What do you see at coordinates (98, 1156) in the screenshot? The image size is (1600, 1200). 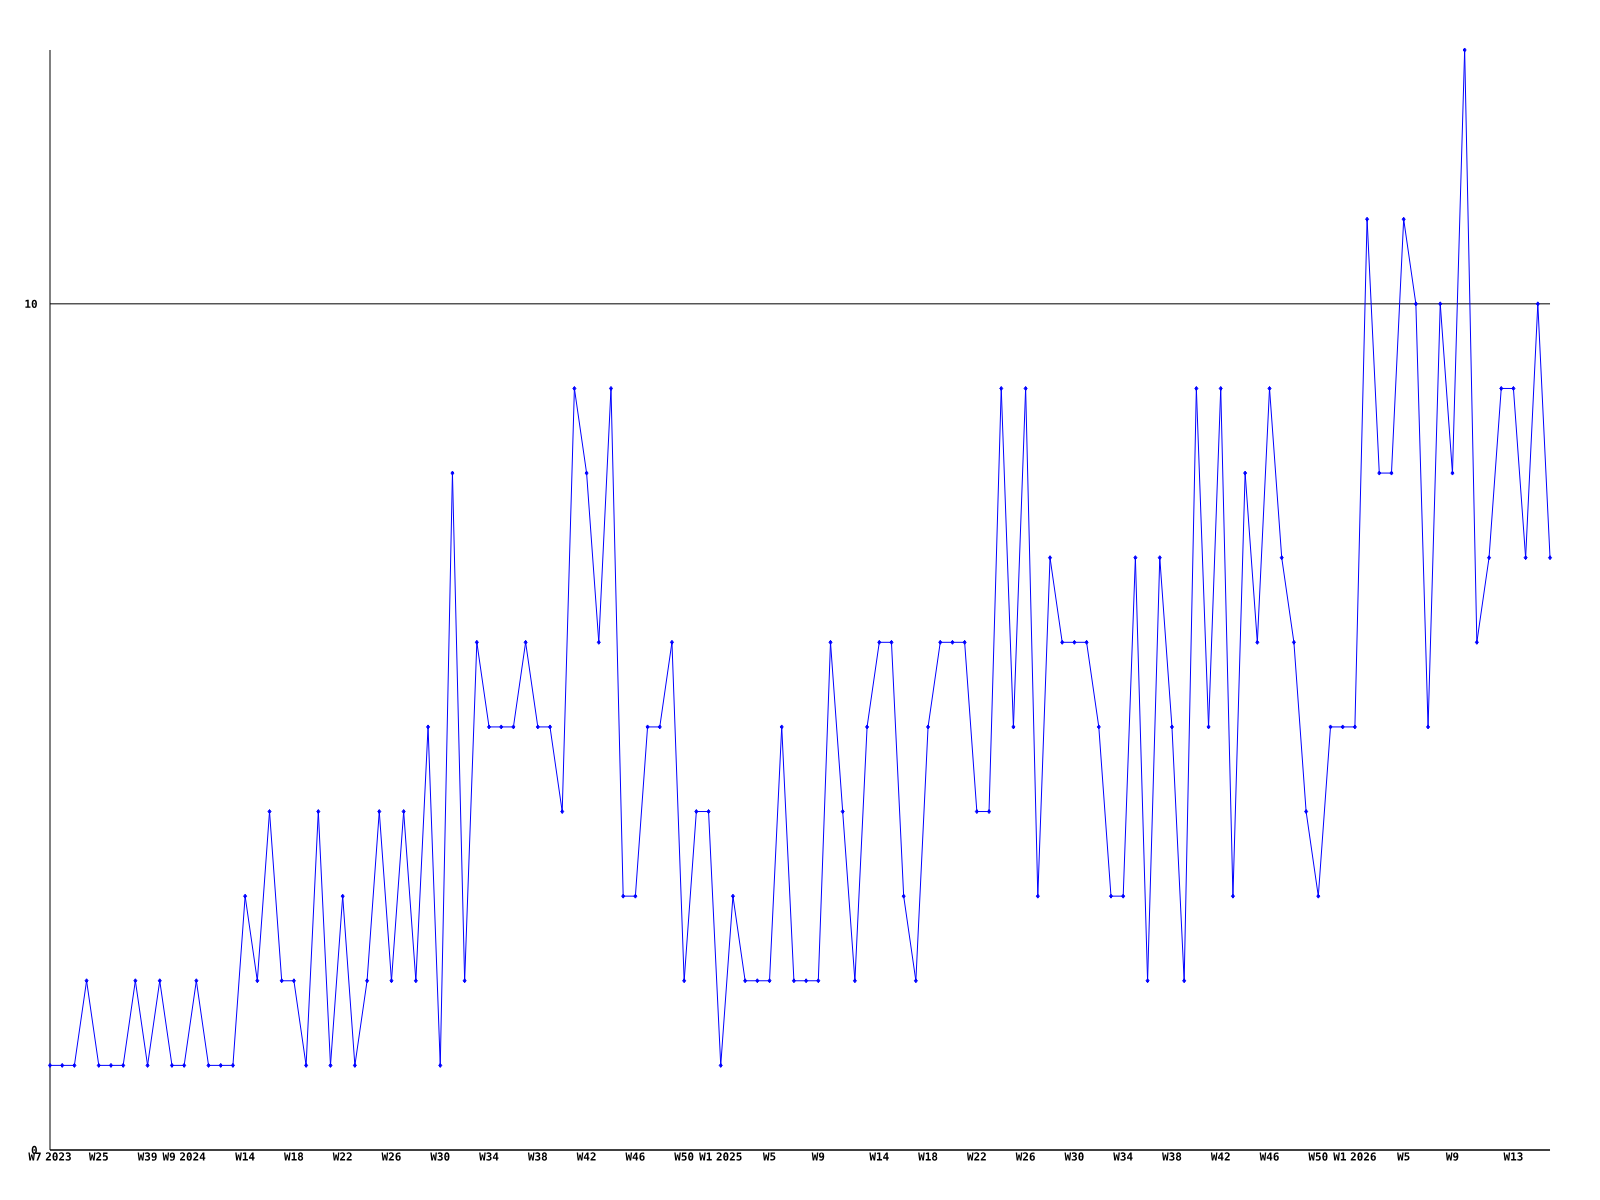 I see `x-tick-label: W25` at bounding box center [98, 1156].